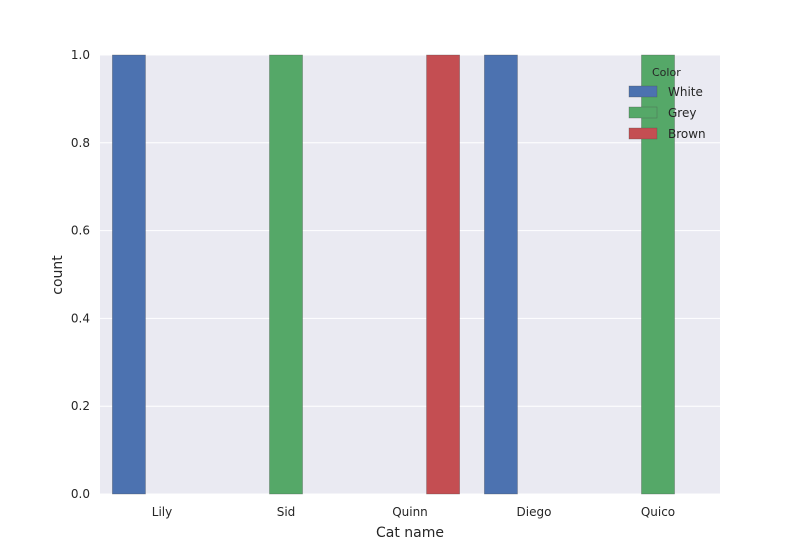 The height and width of the screenshot is (550, 800). I want to click on x-tick-label: Sid, so click(286, 512).